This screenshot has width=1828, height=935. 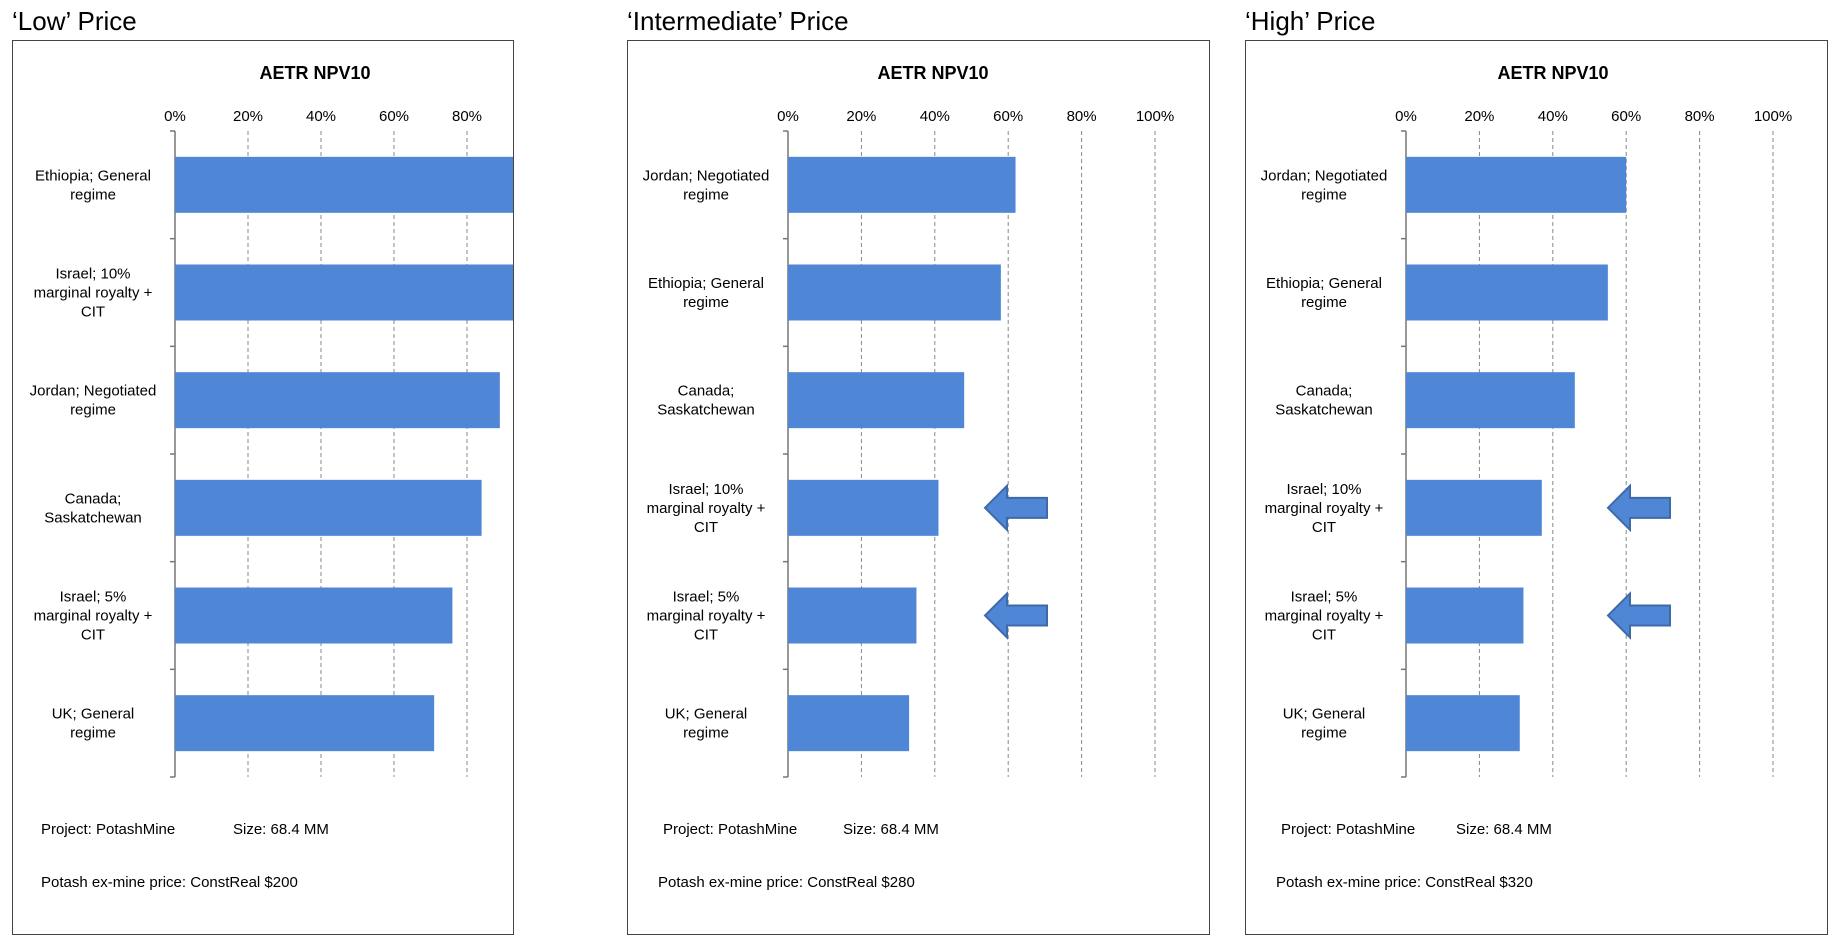 I want to click on panel-heading-intermediate: ‘Intermediate’ Price, so click(x=738, y=21).